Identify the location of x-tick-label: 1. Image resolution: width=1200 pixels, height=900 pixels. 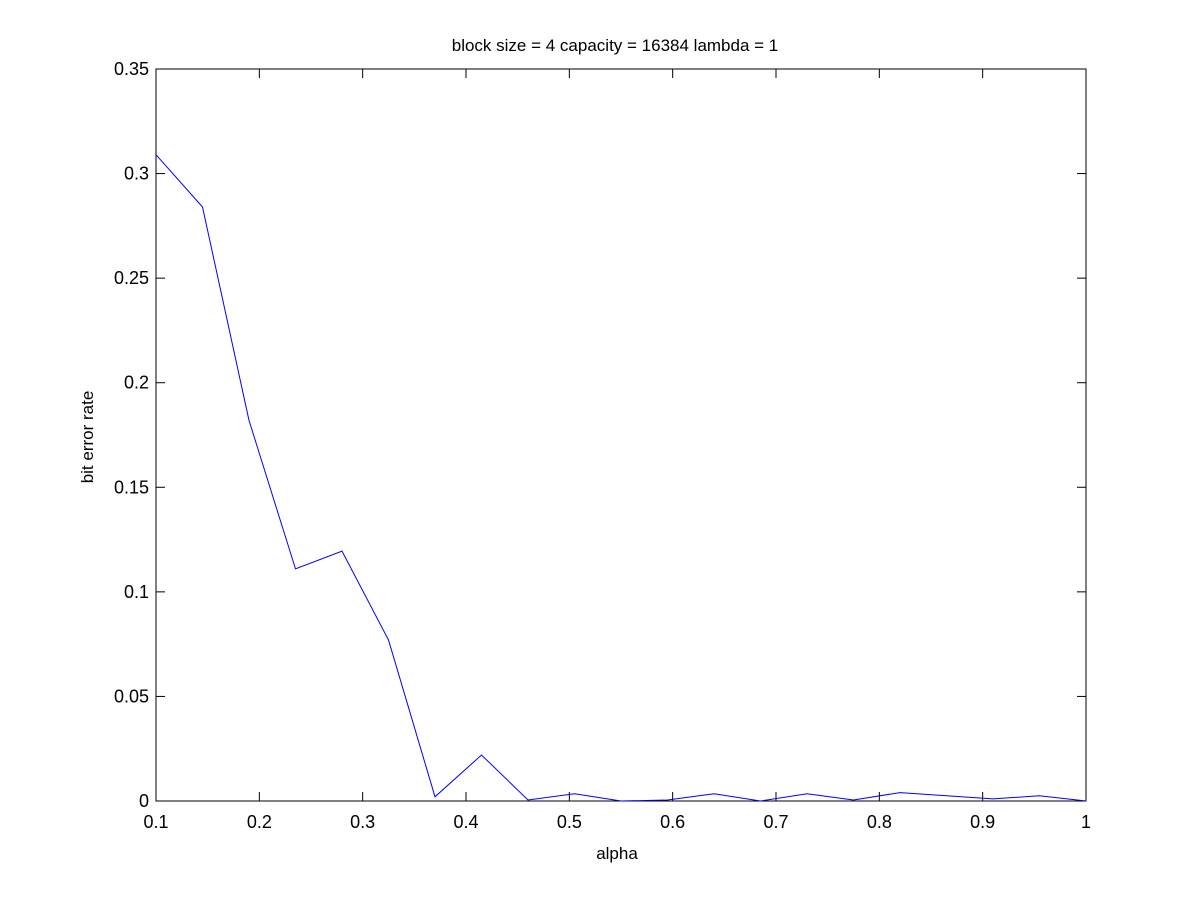
(1086, 822).